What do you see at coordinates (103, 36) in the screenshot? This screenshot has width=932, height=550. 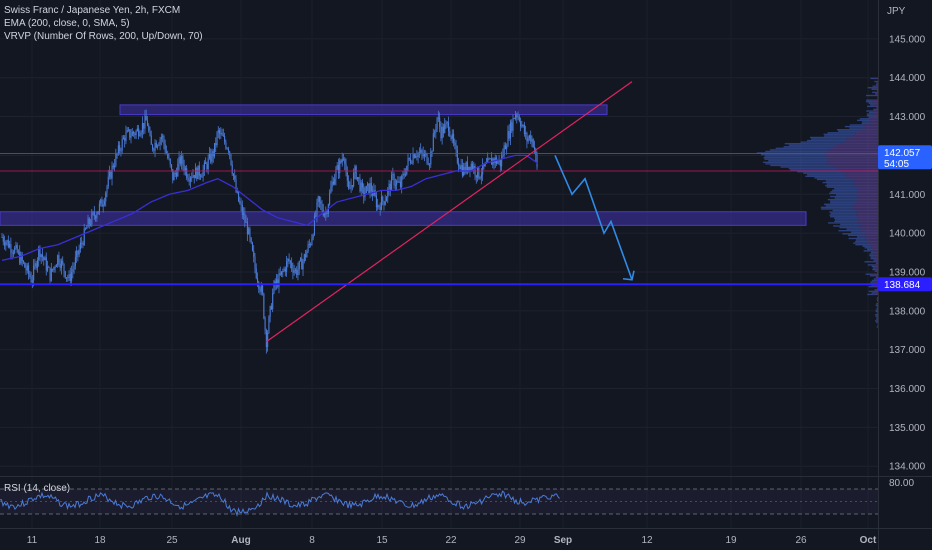 I see `vrvp-legend: VRVP (Number Of Rows, 200, Up/Down, 70)` at bounding box center [103, 36].